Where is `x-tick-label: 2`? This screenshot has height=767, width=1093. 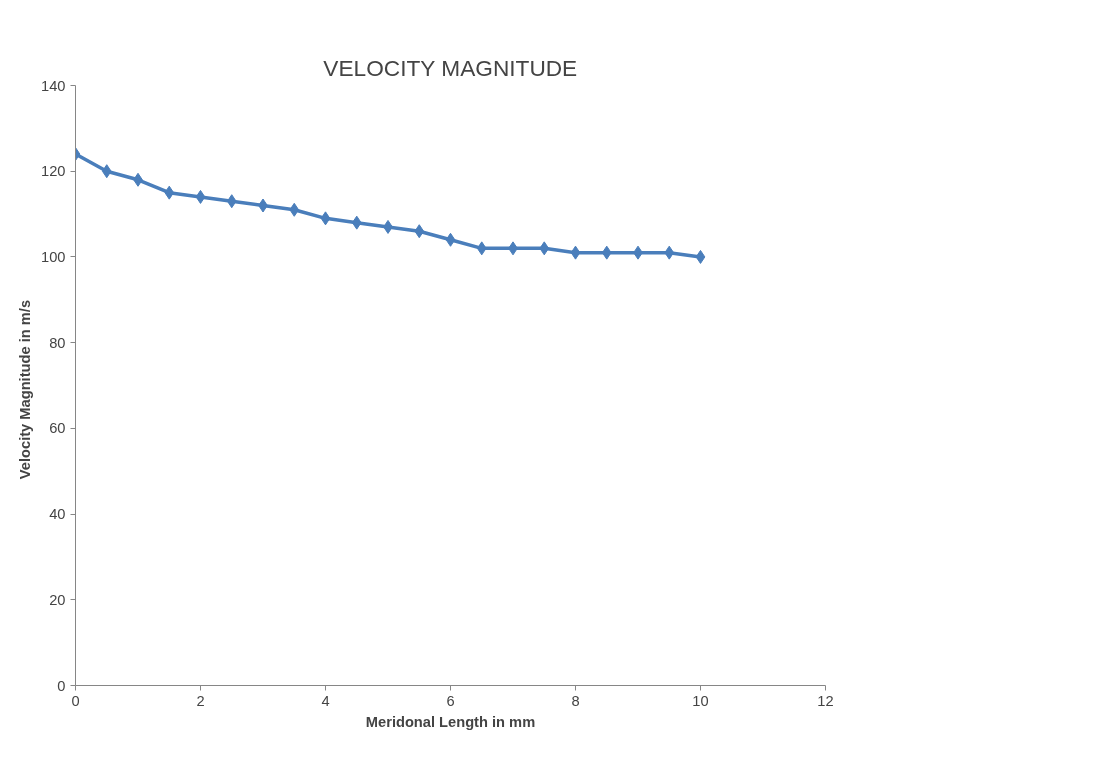
x-tick-label: 2 is located at coordinates (200, 700).